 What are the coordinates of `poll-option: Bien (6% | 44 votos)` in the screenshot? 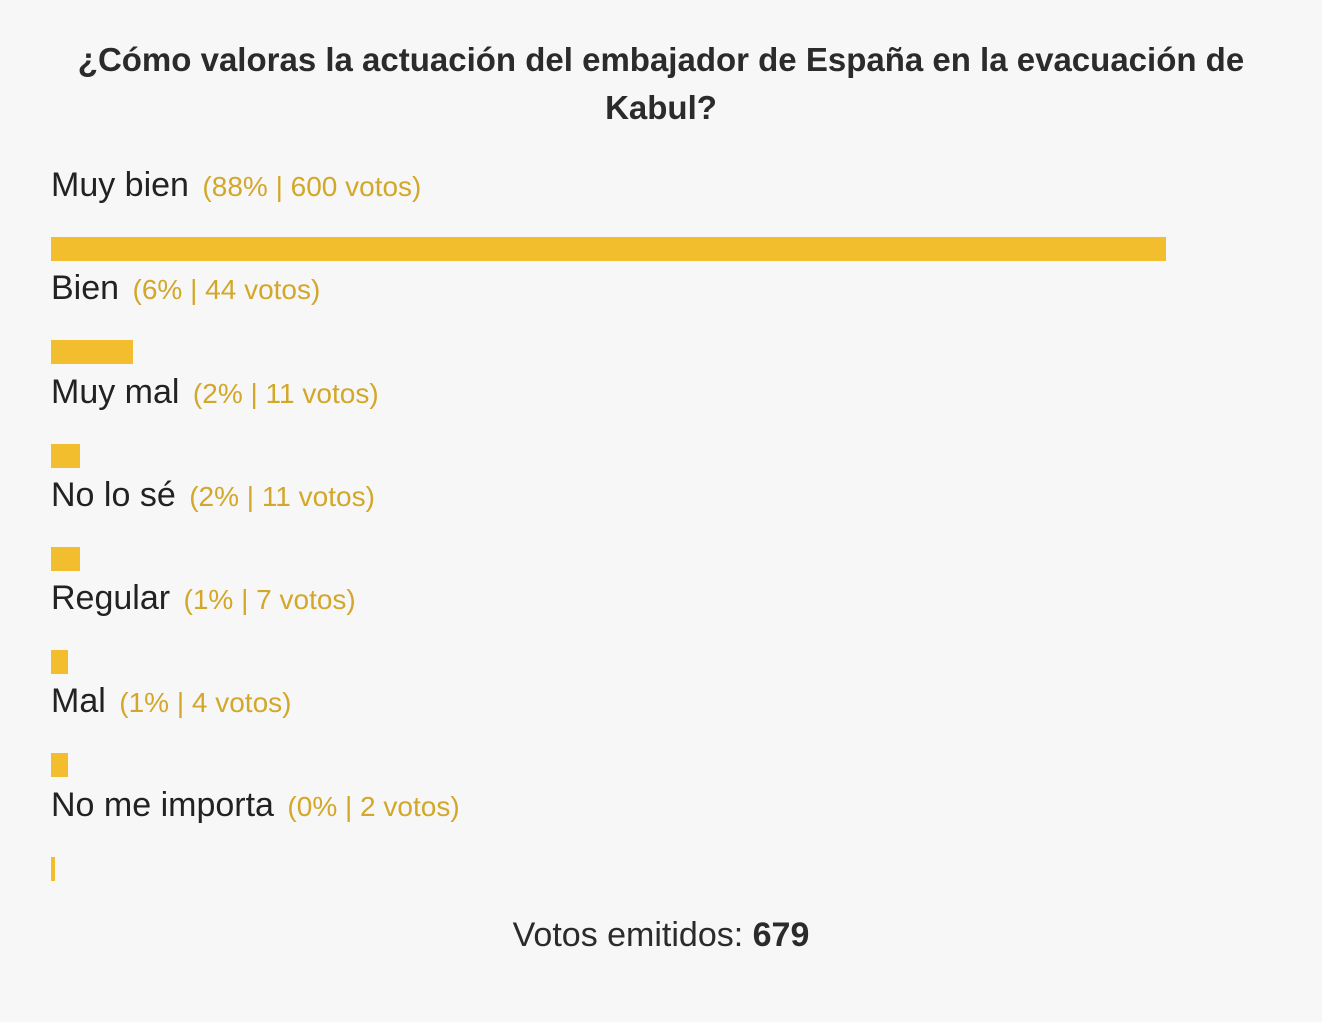 It's located at (631, 314).